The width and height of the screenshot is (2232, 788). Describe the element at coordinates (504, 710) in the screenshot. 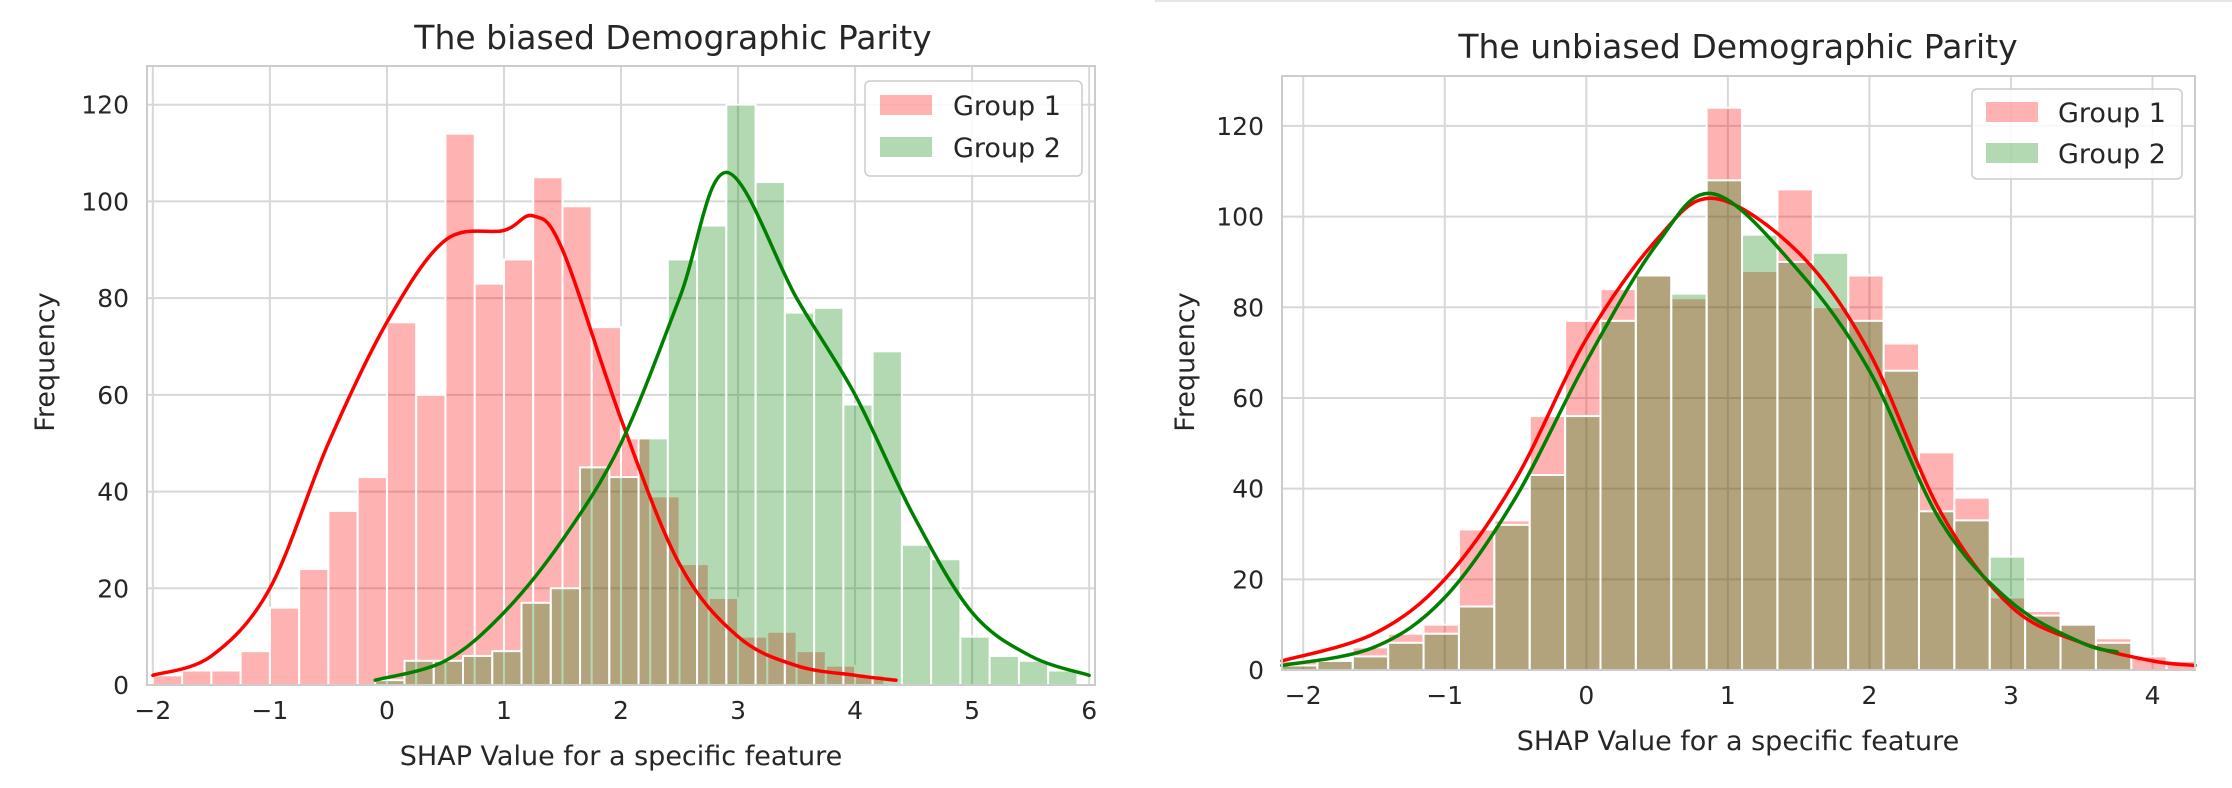

I see `x-tick-label: 1` at that location.